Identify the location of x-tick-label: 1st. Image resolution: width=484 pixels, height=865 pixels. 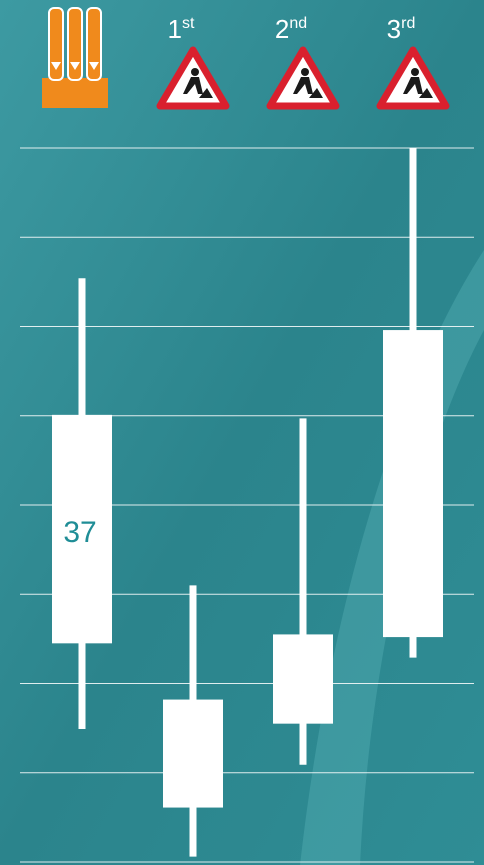
(181, 29).